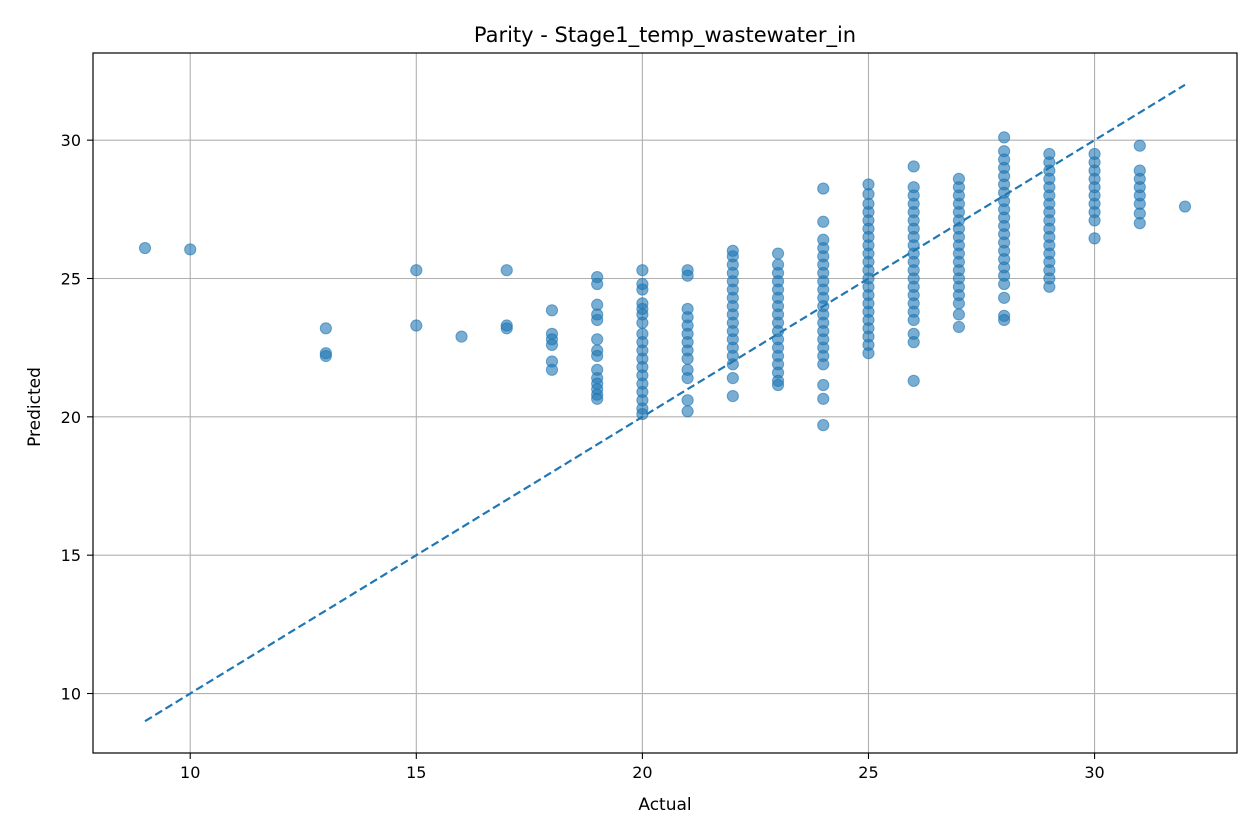 The image size is (1260, 840). What do you see at coordinates (642, 772) in the screenshot?
I see `x-tick-label: 20` at bounding box center [642, 772].